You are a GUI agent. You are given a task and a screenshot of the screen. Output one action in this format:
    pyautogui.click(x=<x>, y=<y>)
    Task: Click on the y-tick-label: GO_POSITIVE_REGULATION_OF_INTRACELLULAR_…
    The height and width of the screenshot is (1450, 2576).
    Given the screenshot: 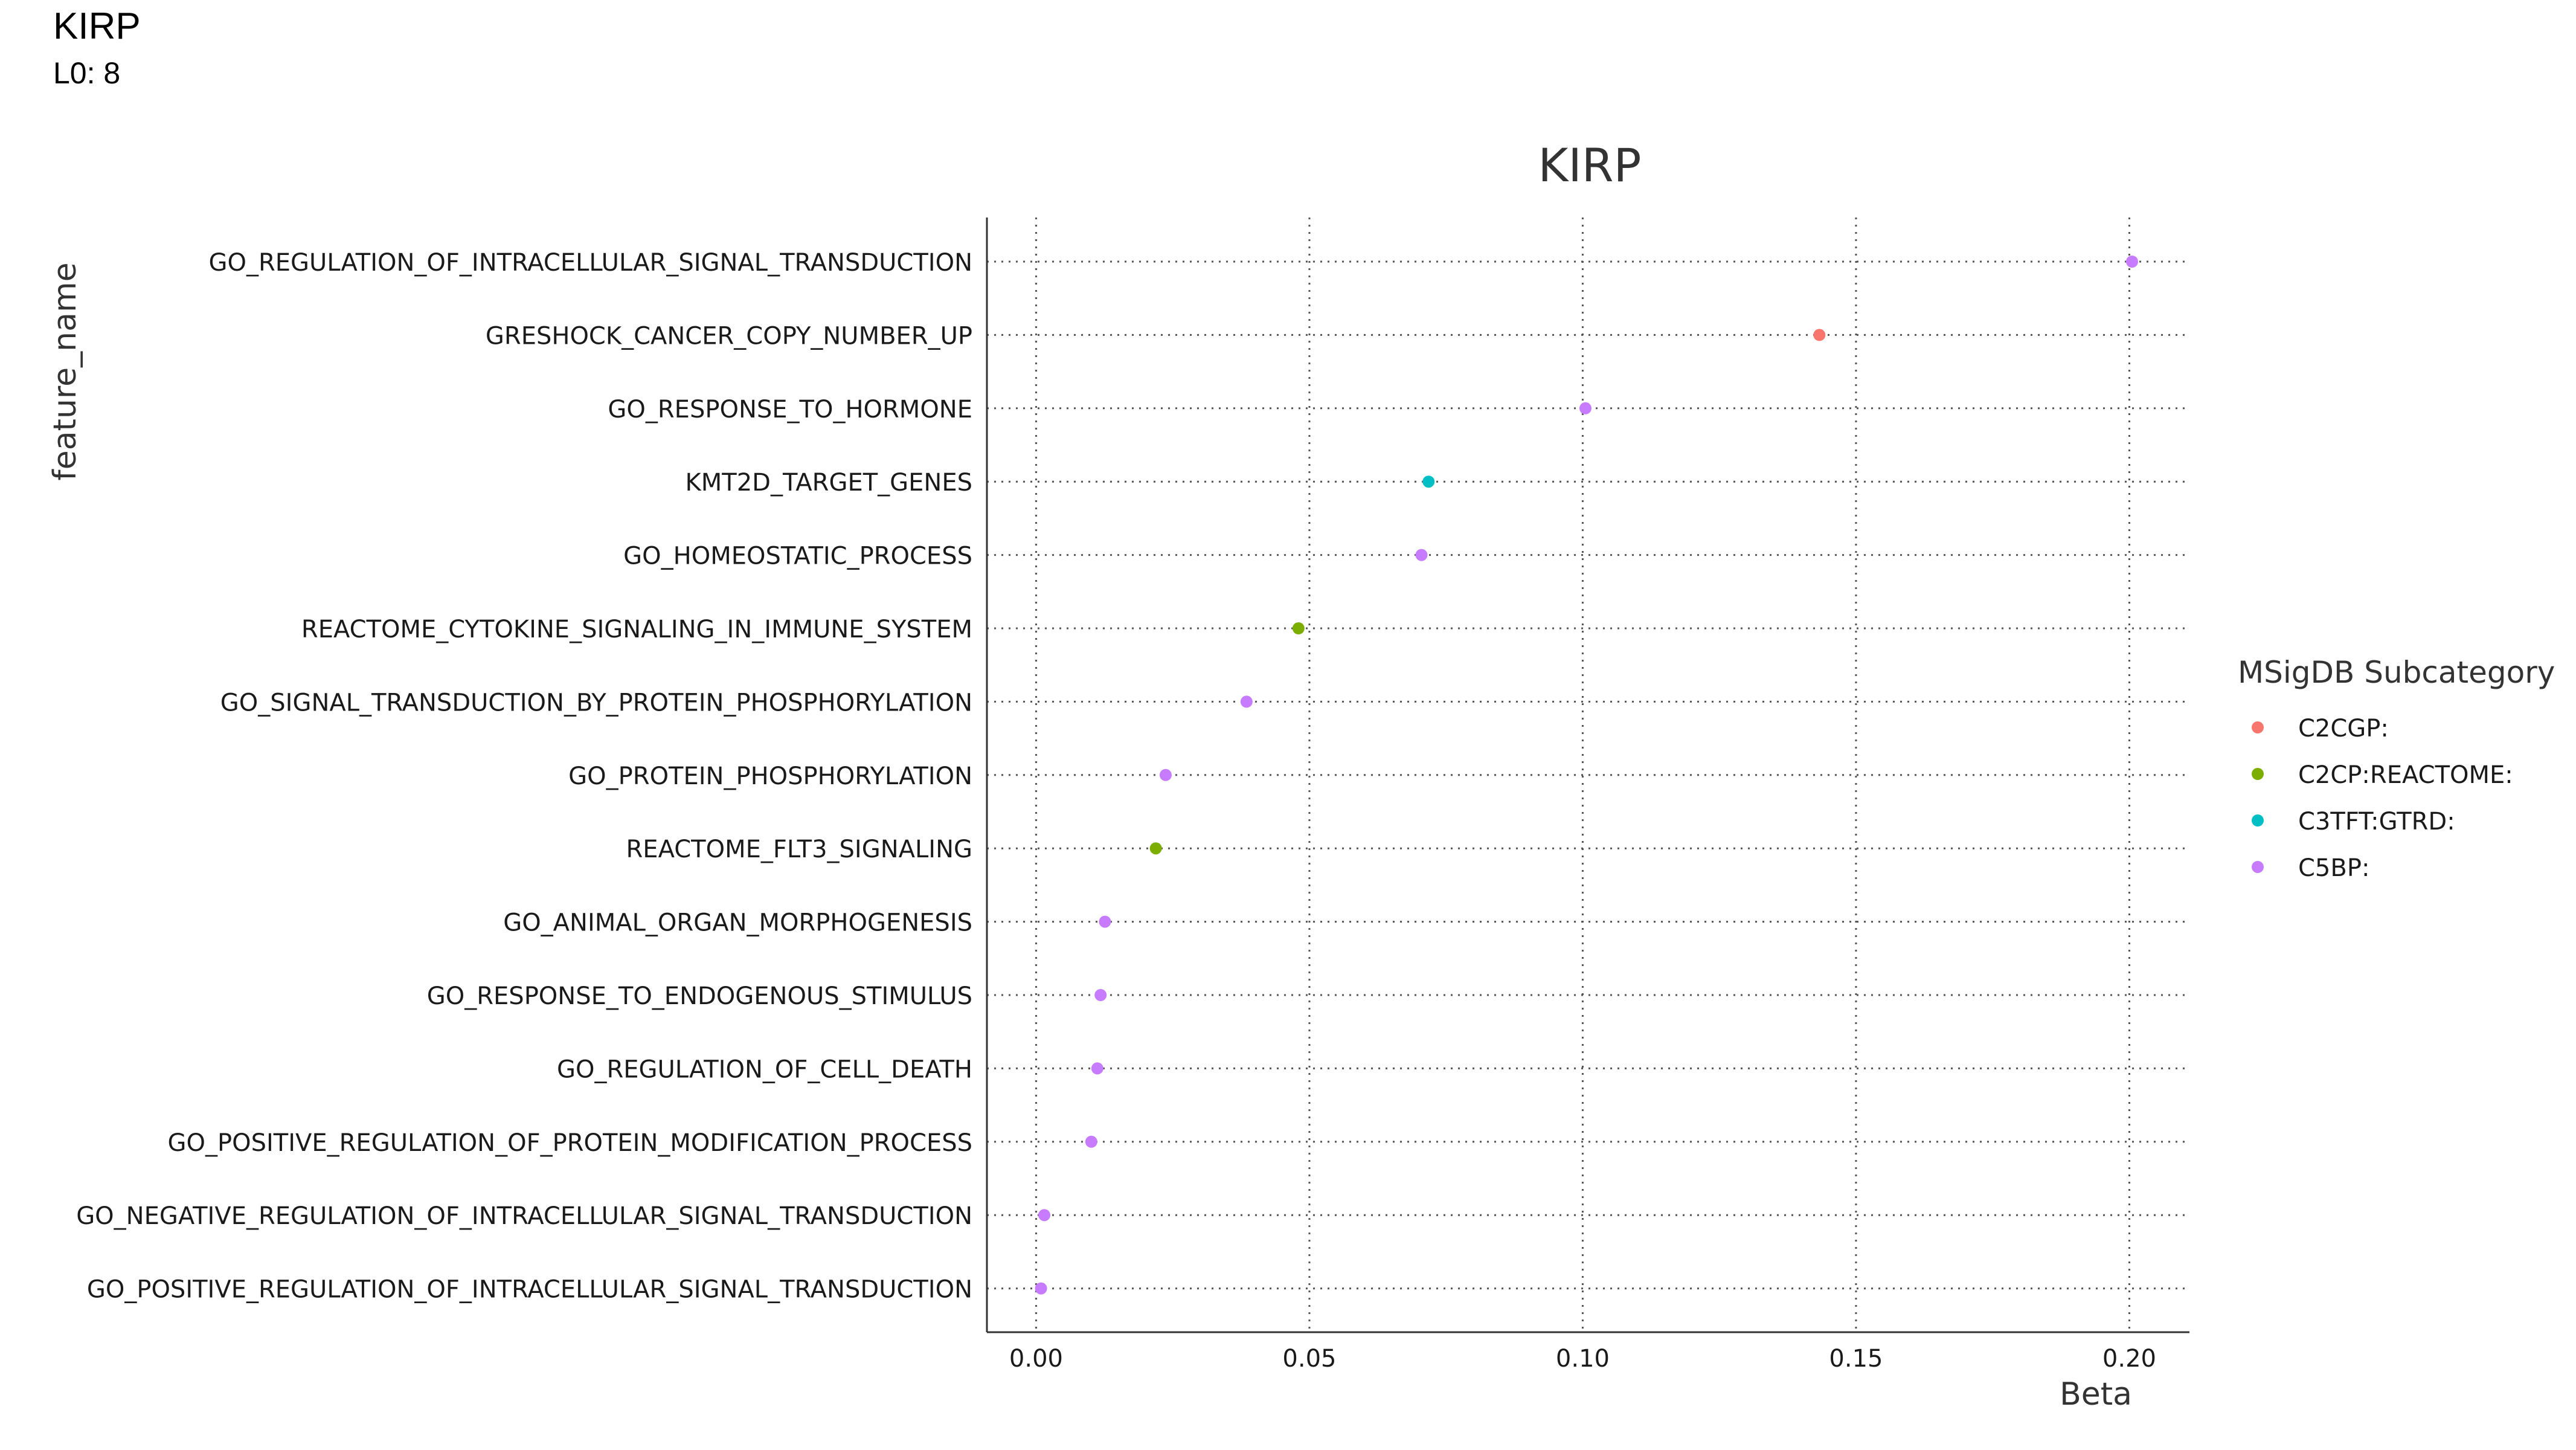 What is the action you would take?
    pyautogui.click(x=529, y=1290)
    